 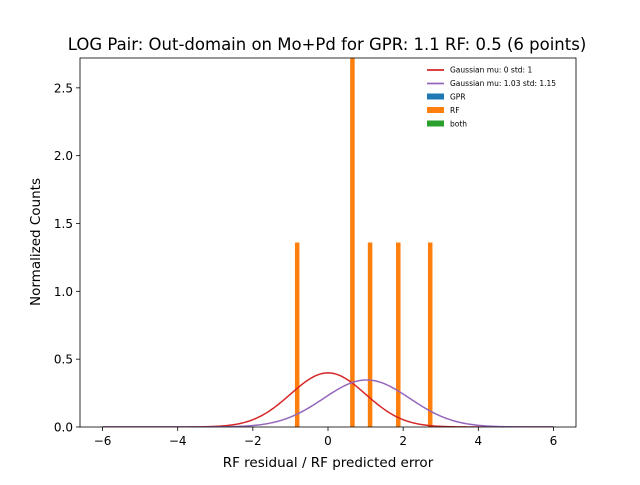 What do you see at coordinates (435, 96) in the screenshot?
I see `legend-swatch-gpr` at bounding box center [435, 96].